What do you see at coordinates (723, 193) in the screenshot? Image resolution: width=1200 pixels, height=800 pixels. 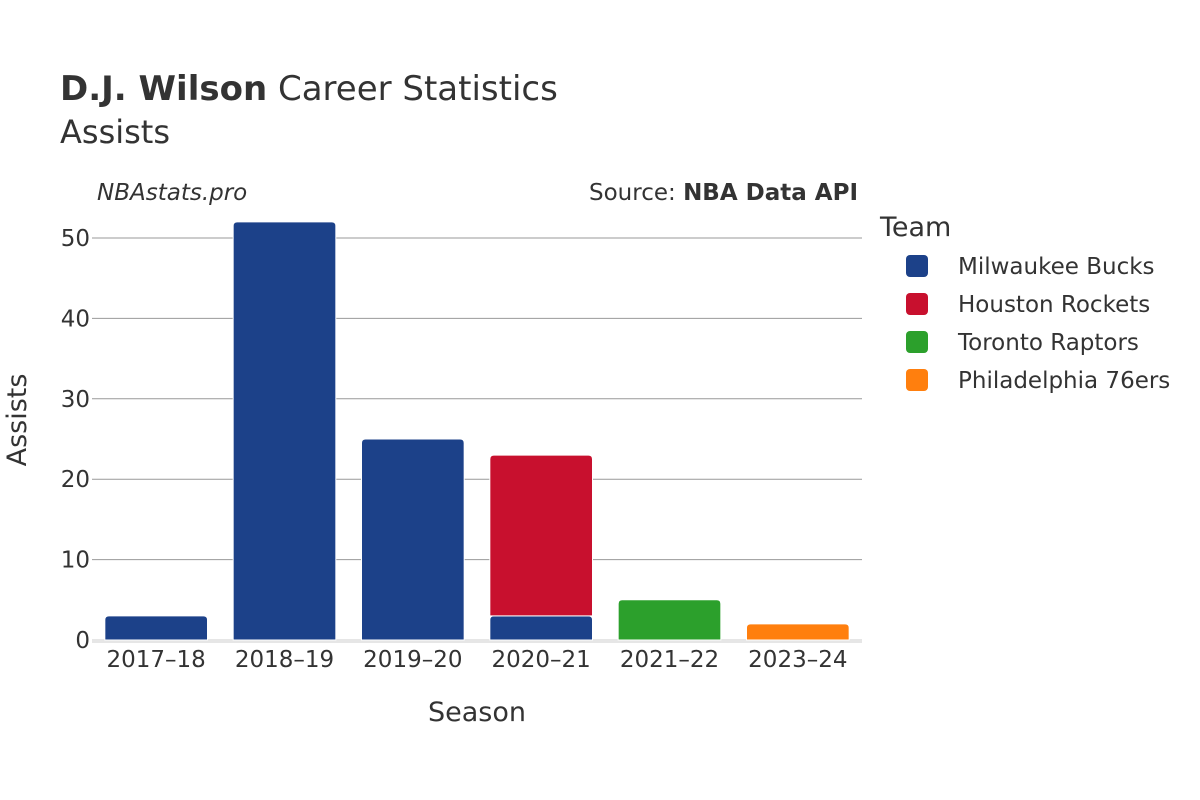 I see `source-text: Source: NBA Data API` at bounding box center [723, 193].